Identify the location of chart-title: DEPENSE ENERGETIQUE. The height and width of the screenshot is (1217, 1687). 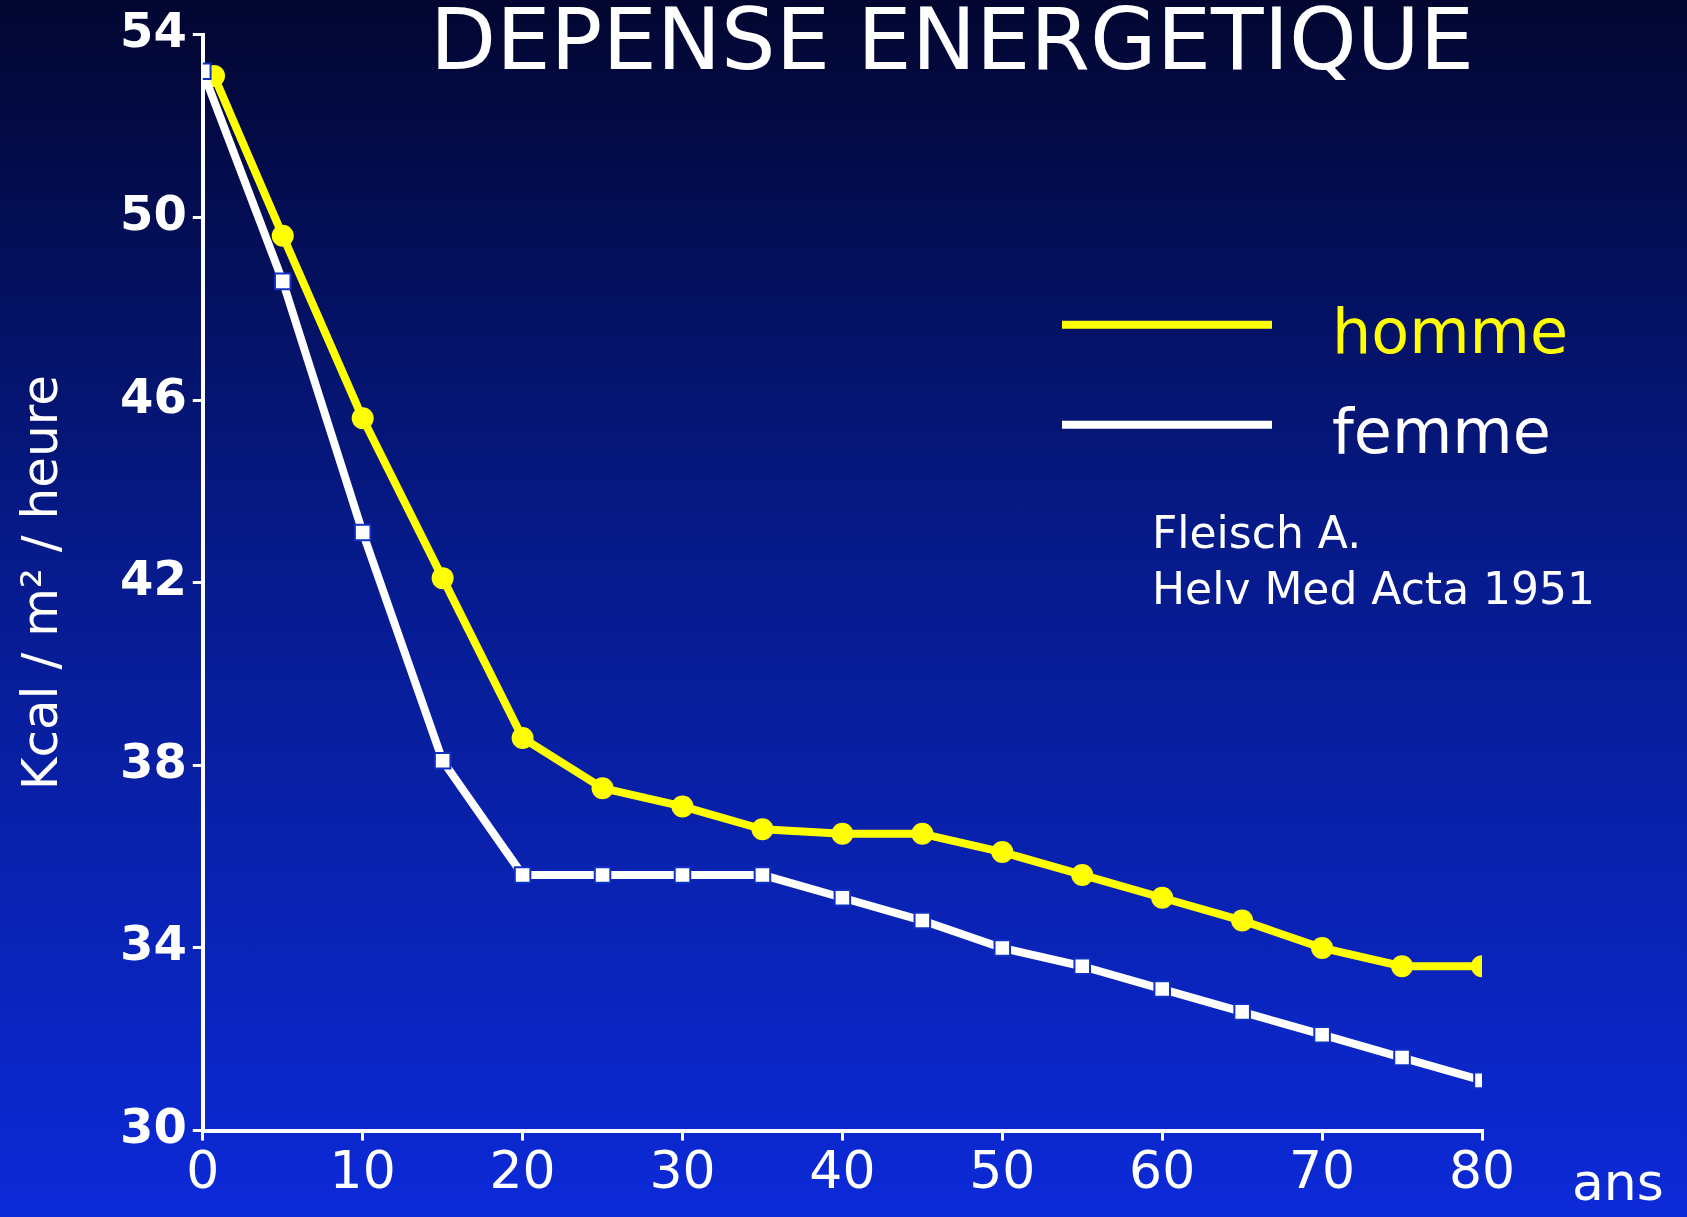
(952, 45).